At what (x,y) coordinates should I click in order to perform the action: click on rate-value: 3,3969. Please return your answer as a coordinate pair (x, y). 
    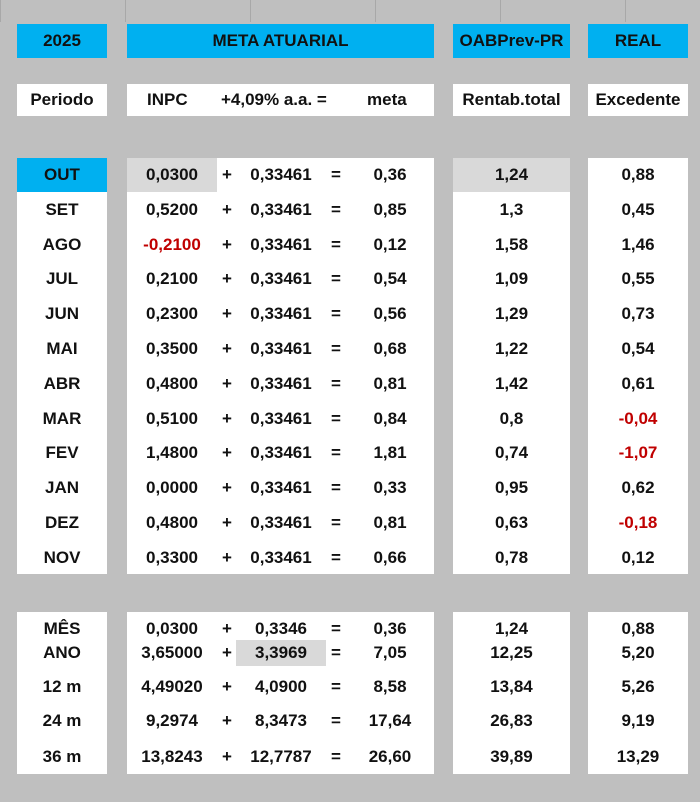
    Looking at the image, I should click on (281, 652).